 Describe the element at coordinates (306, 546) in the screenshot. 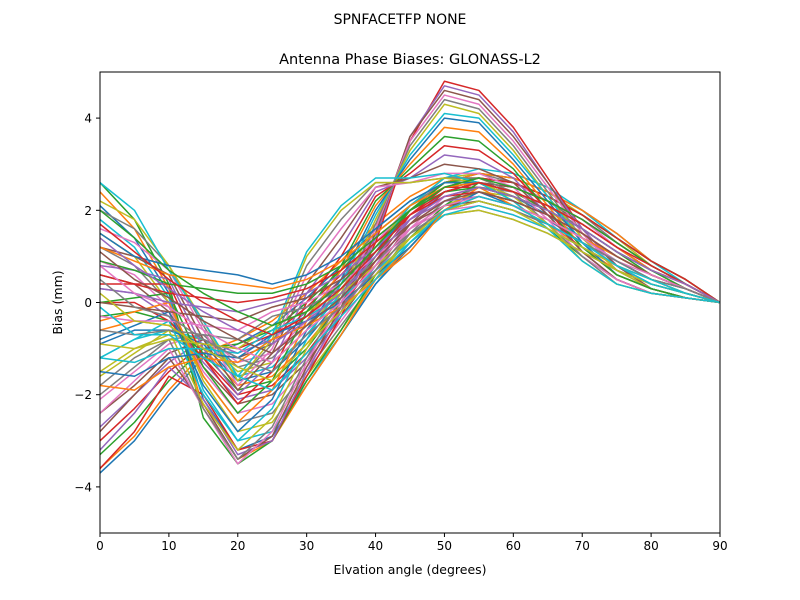

I see `x-tick-label: 30` at that location.